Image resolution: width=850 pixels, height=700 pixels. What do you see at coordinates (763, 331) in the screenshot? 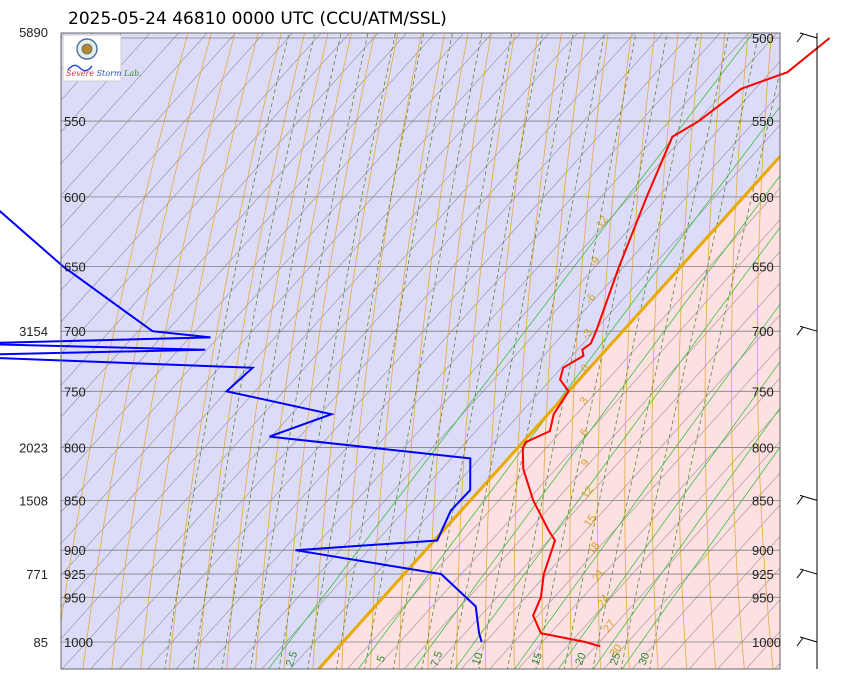
I see `pressure-label-right: 700` at bounding box center [763, 331].